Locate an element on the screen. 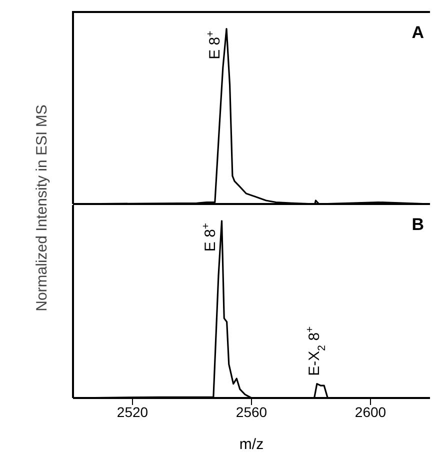  x-tick-label: 2520 is located at coordinates (132, 412).